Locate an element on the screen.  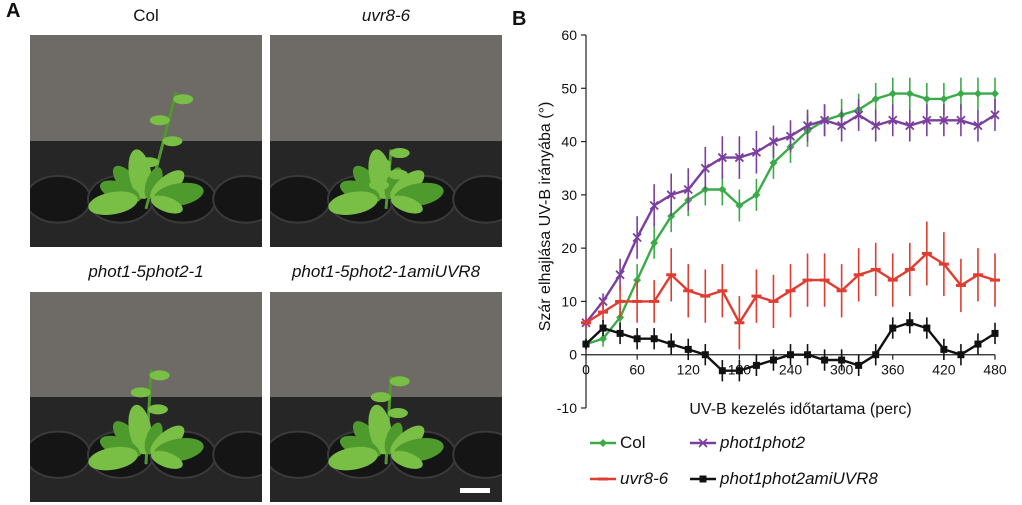
x-axis-title: UV-B kezelés időtartama (perc) is located at coordinates (800, 409).